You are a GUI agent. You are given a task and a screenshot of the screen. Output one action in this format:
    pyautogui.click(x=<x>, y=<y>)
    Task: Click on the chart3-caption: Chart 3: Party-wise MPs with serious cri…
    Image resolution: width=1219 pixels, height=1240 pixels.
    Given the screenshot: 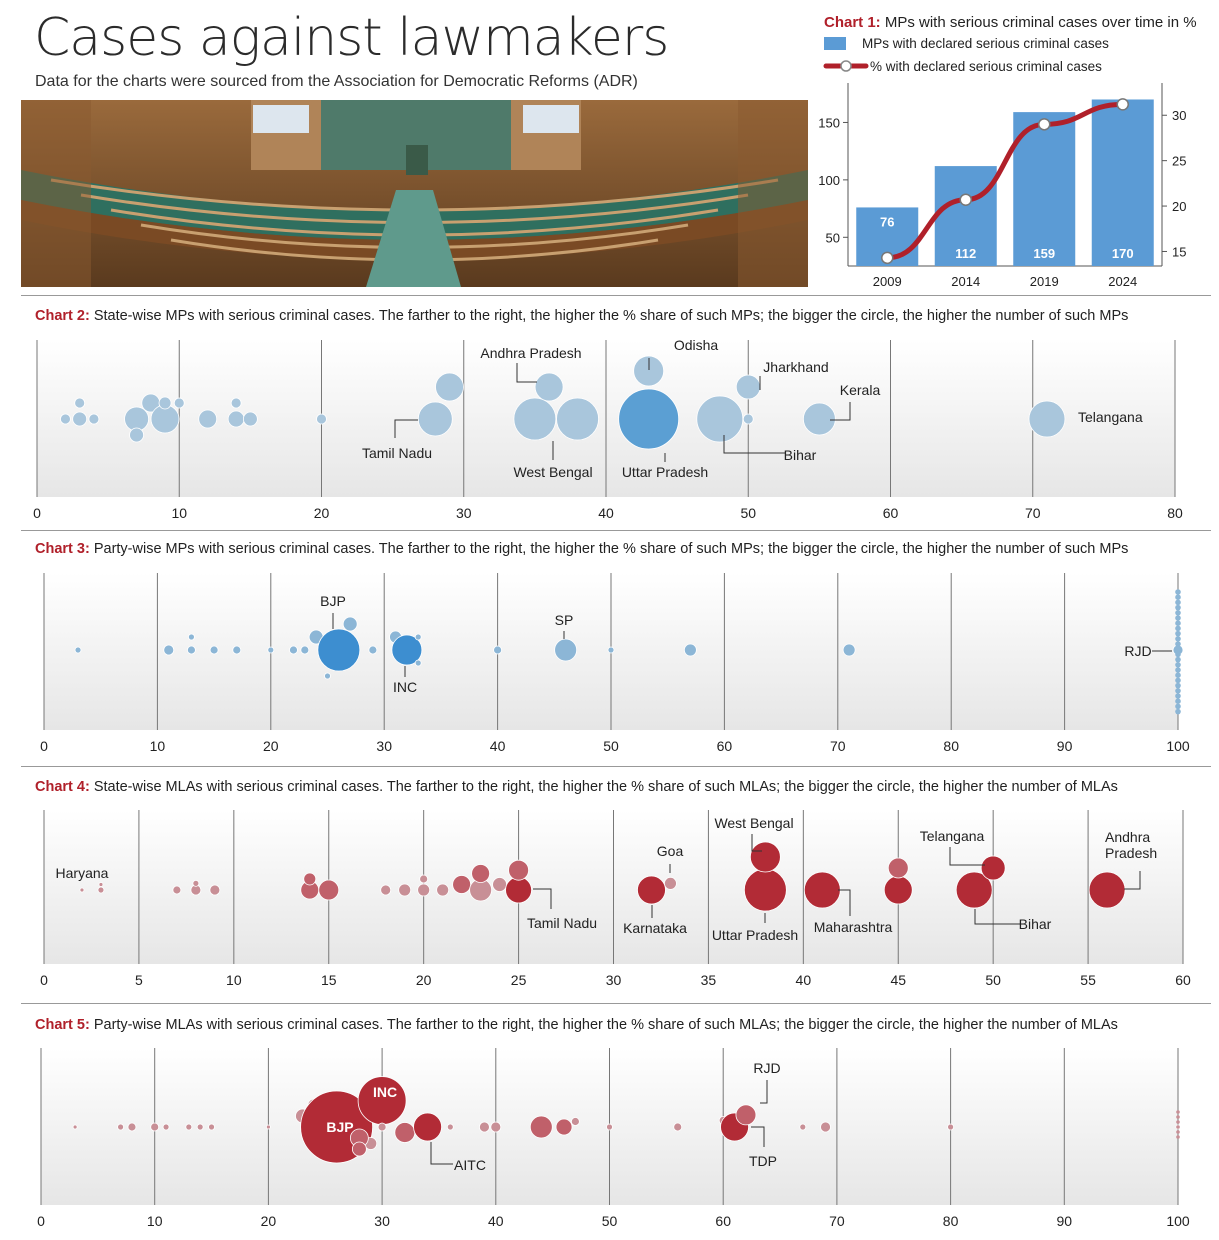 What is the action you would take?
    pyautogui.click(x=582, y=549)
    